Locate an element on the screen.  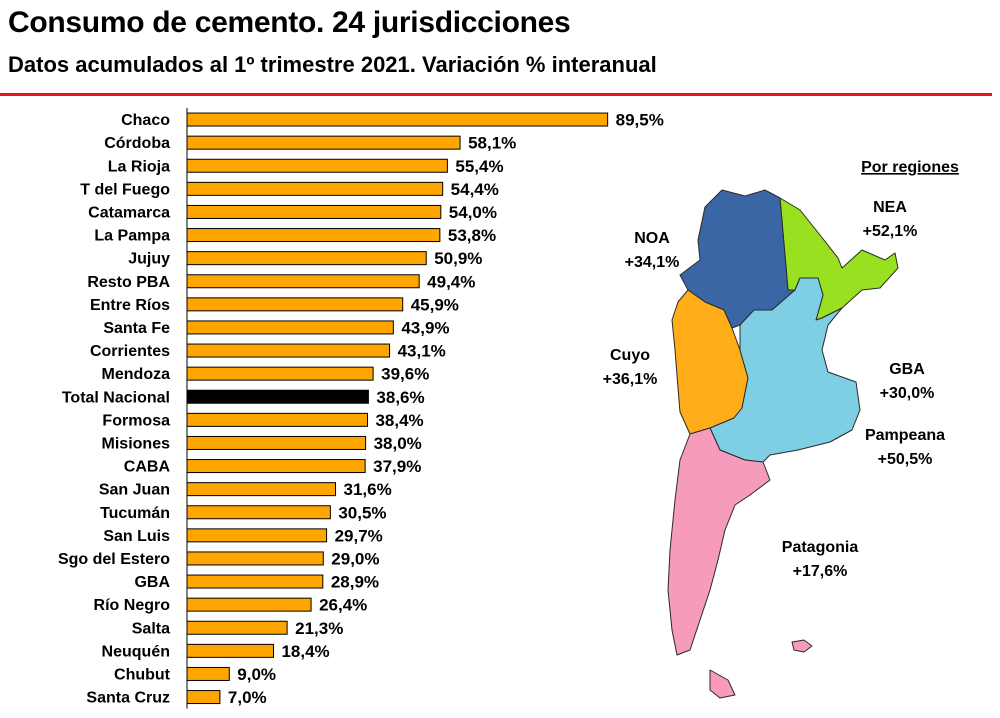
value-label: 26,4% is located at coordinates (343, 605).